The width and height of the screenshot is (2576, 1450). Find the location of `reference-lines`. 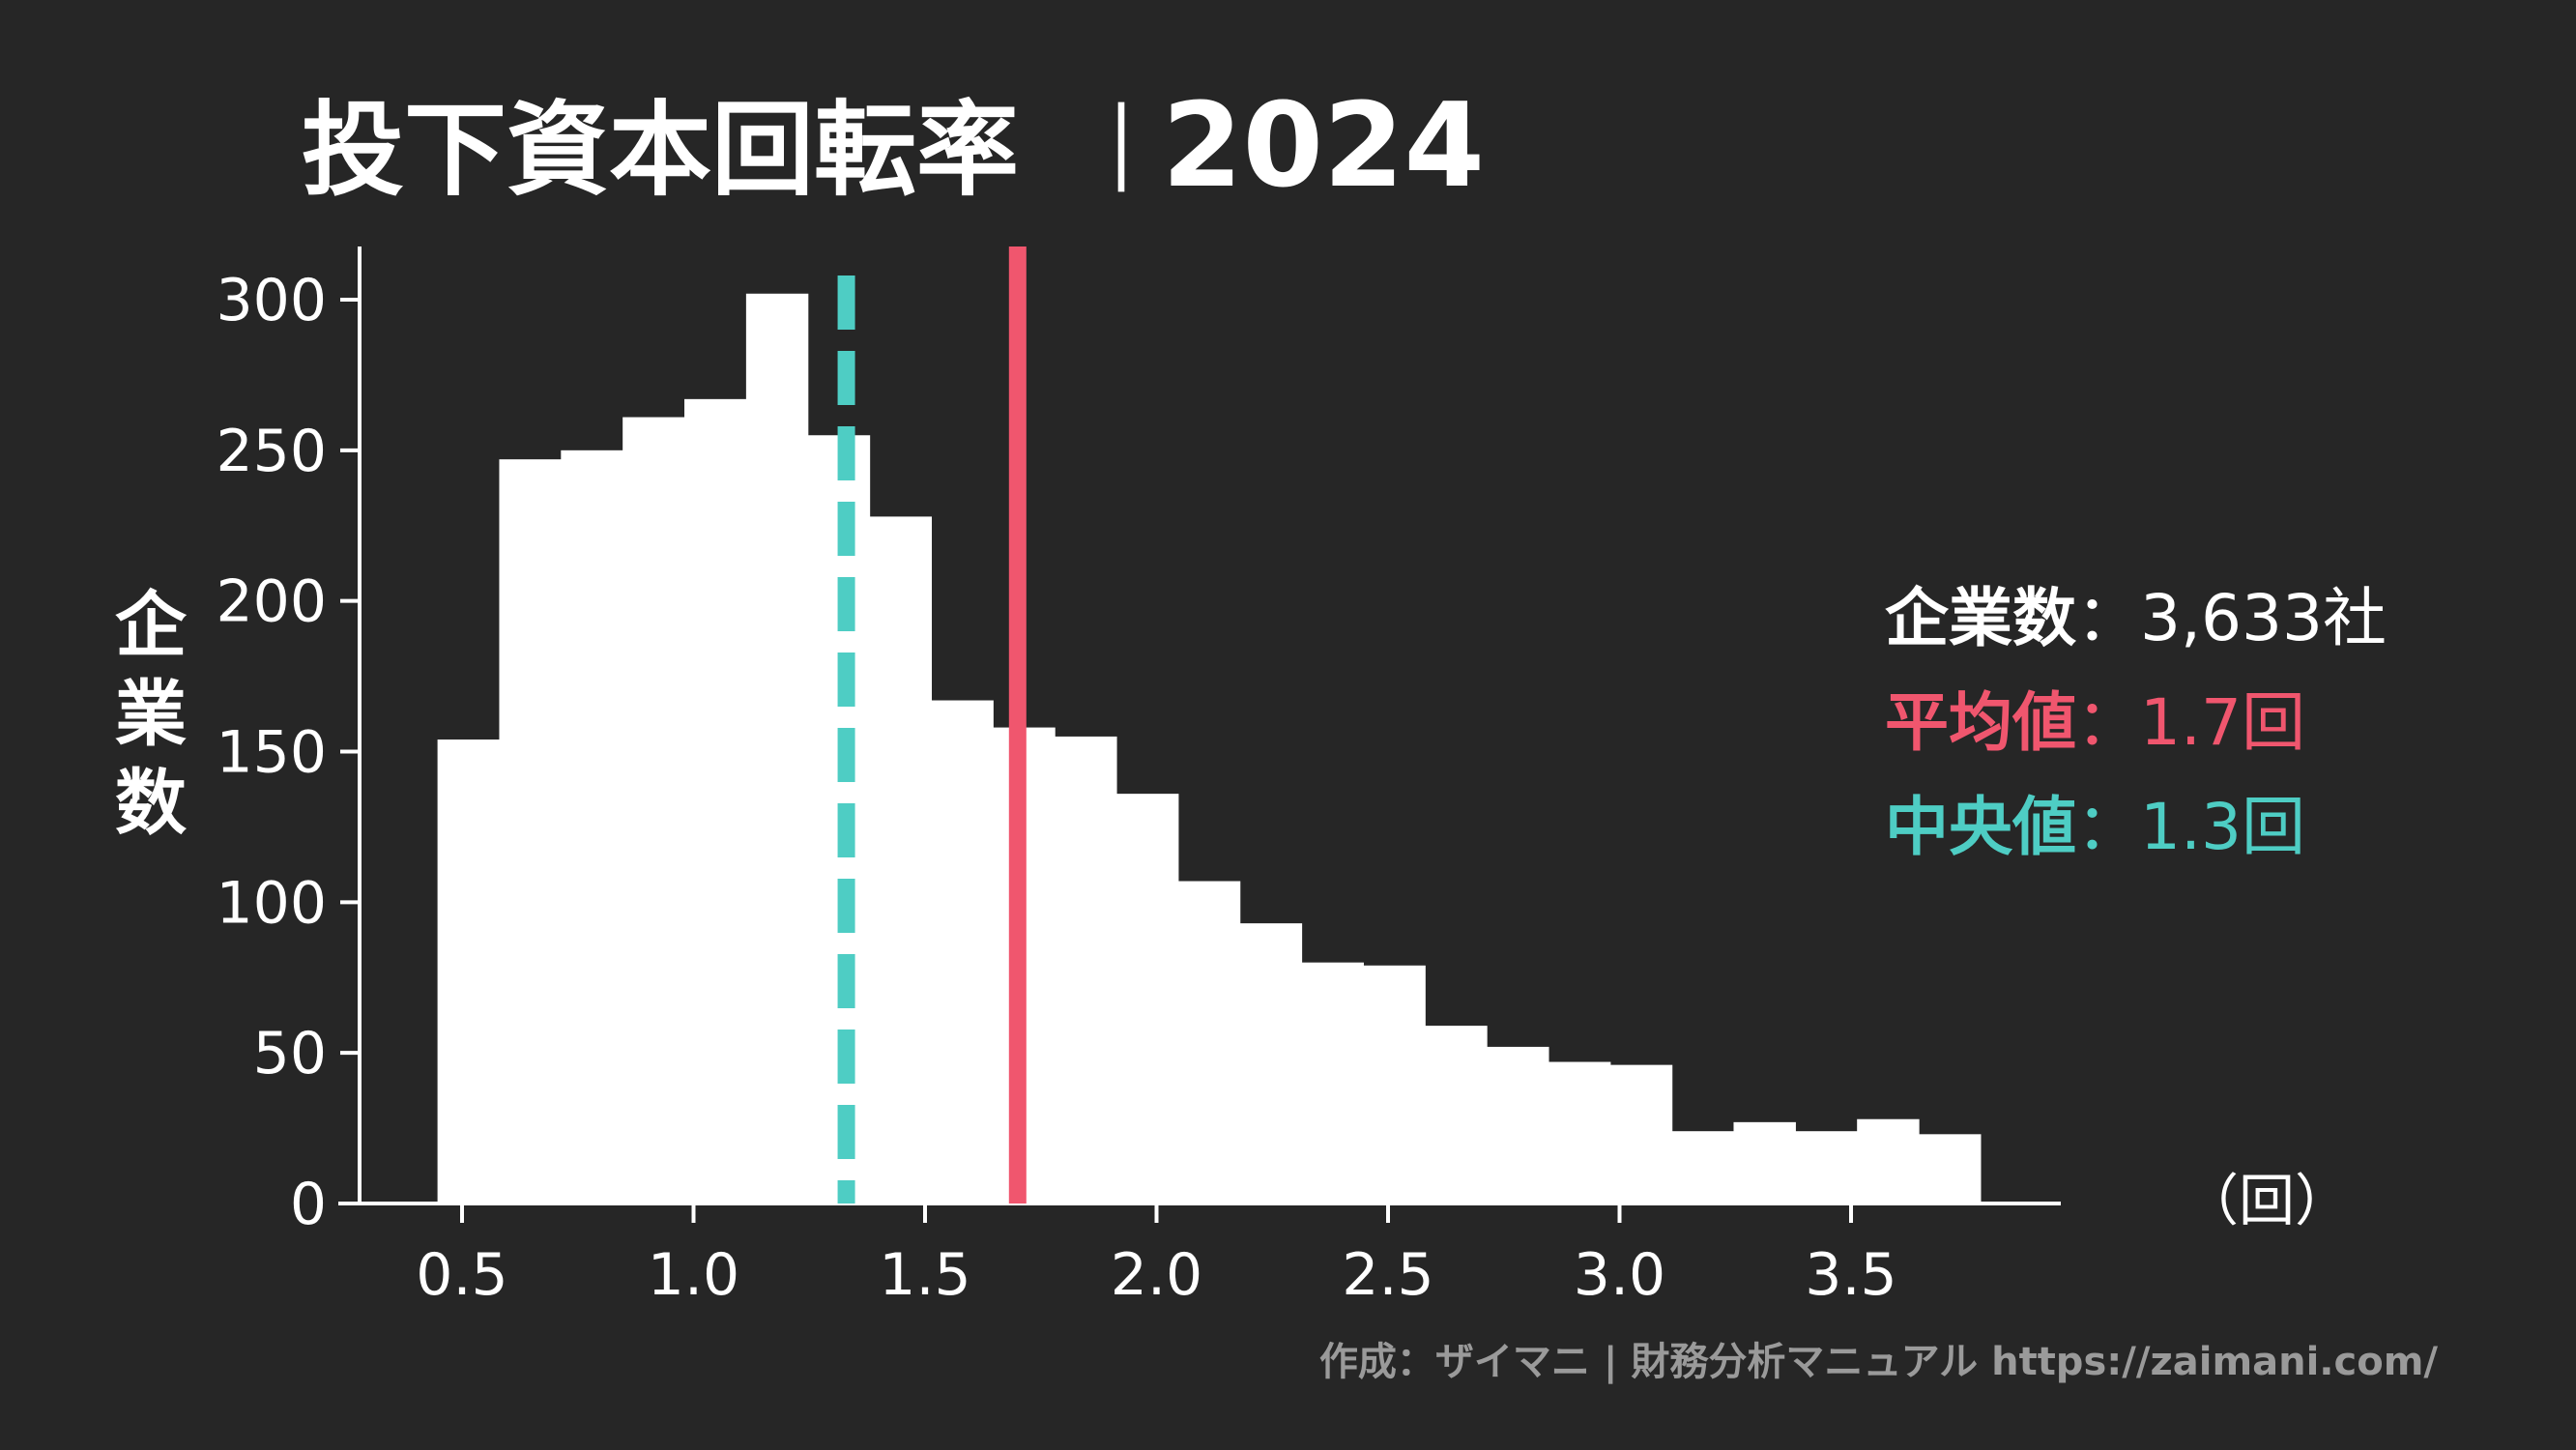

reference-lines is located at coordinates (932, 725).